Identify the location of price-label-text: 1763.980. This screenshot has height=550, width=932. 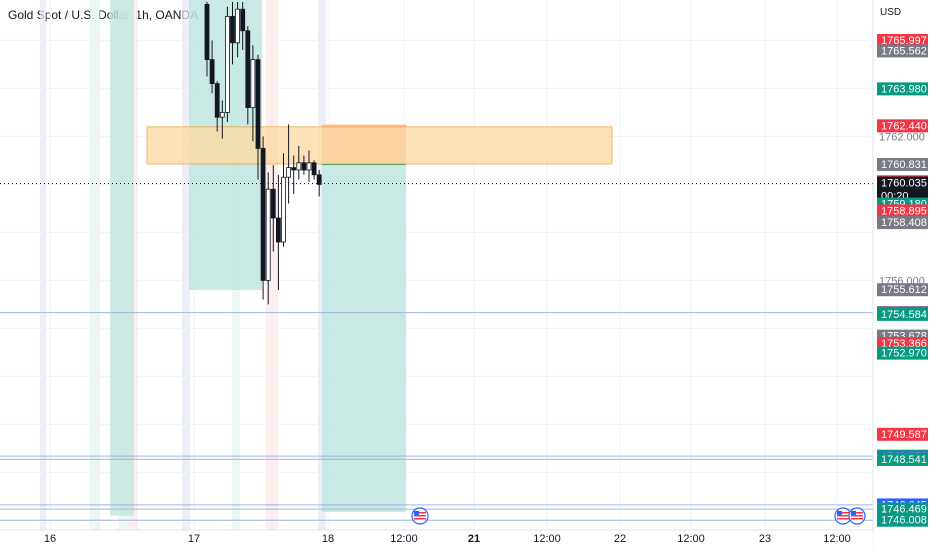
(904, 89).